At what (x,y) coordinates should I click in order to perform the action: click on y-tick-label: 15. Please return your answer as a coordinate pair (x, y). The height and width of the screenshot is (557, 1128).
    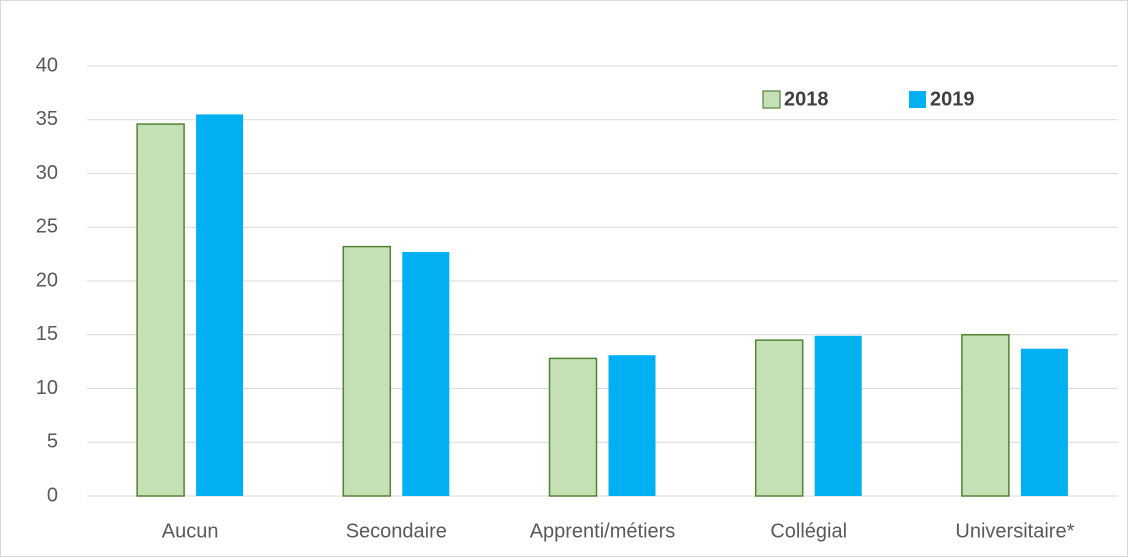
    Looking at the image, I should click on (47, 334).